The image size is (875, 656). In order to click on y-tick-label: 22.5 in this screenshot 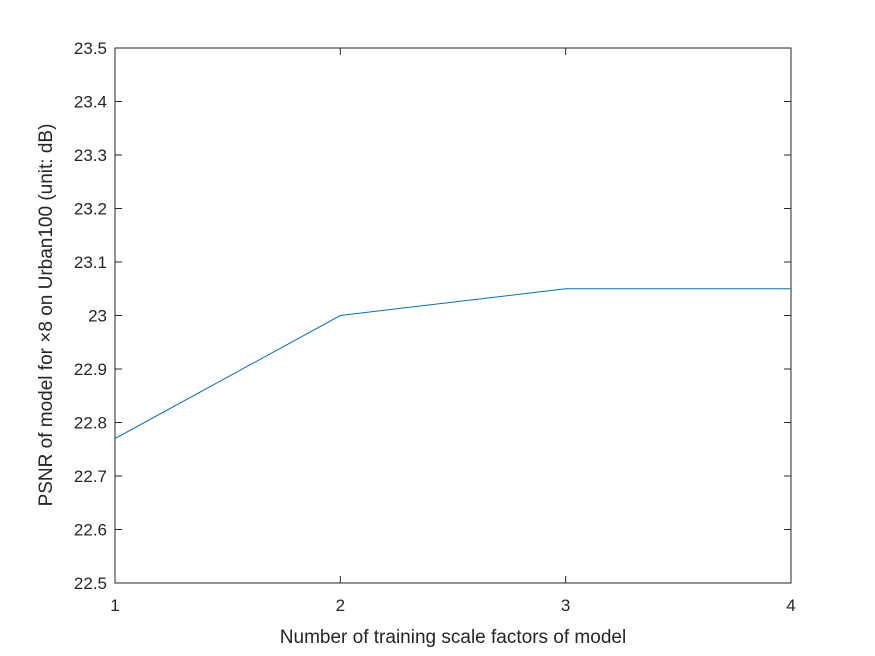, I will do `click(90, 583)`.